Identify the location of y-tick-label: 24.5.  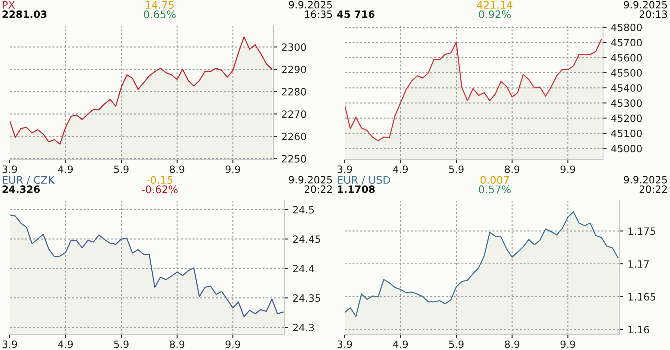
(303, 210).